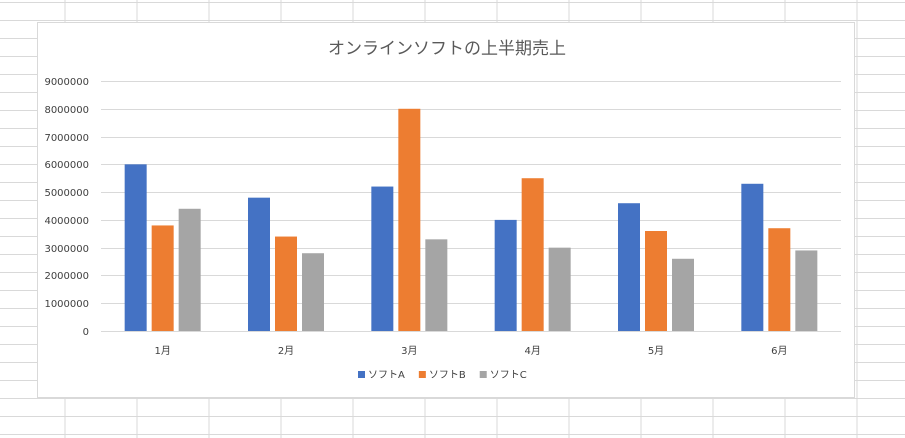 The image size is (905, 438). Describe the element at coordinates (447, 375) in the screenshot. I see `legend-label: ソフトB` at that location.